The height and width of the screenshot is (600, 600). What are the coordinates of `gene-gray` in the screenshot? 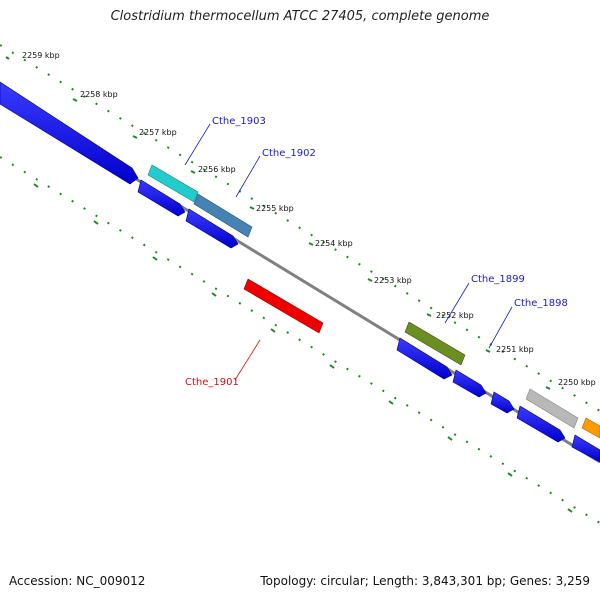 It's located at (552, 408).